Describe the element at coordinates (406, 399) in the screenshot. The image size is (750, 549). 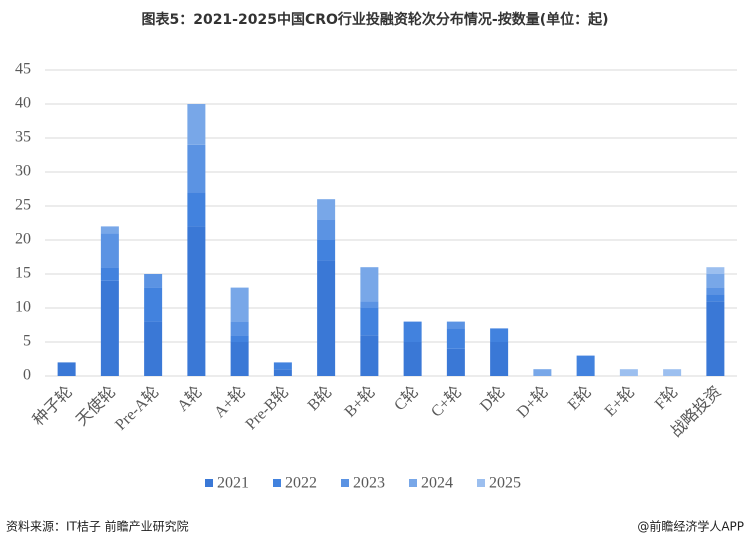
I see `x-tick-label: C轮` at that location.